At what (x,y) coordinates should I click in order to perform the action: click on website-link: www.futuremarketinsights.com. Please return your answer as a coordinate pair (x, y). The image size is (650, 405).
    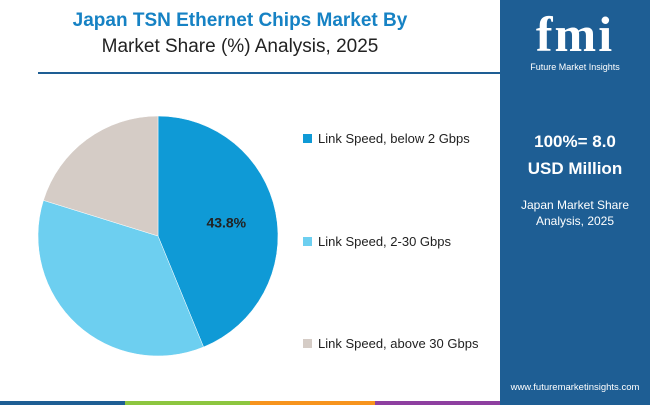
    Looking at the image, I should click on (575, 387).